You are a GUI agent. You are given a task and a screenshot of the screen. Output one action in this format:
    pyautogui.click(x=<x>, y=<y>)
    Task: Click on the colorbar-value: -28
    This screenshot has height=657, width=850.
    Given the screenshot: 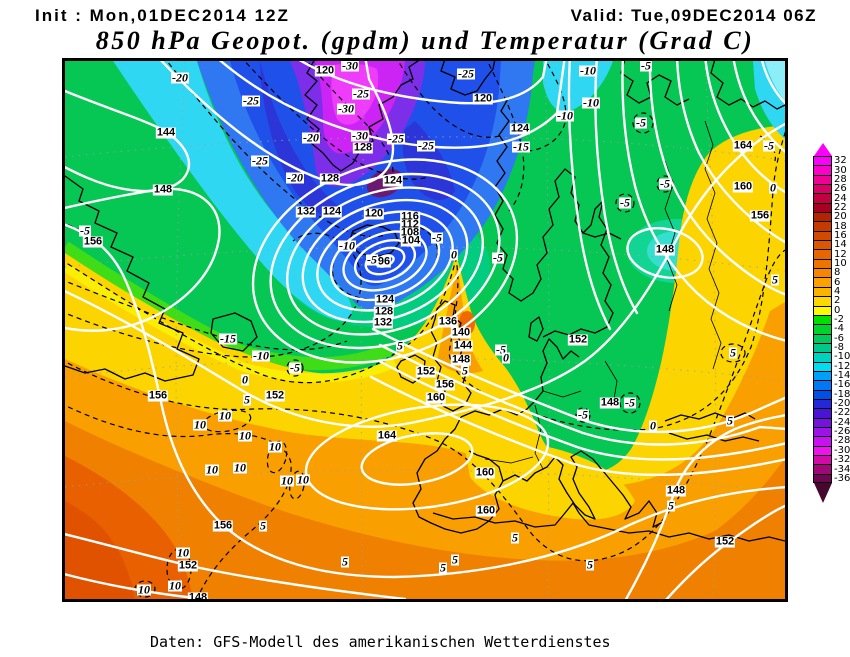 What is the action you would take?
    pyautogui.click(x=842, y=441)
    